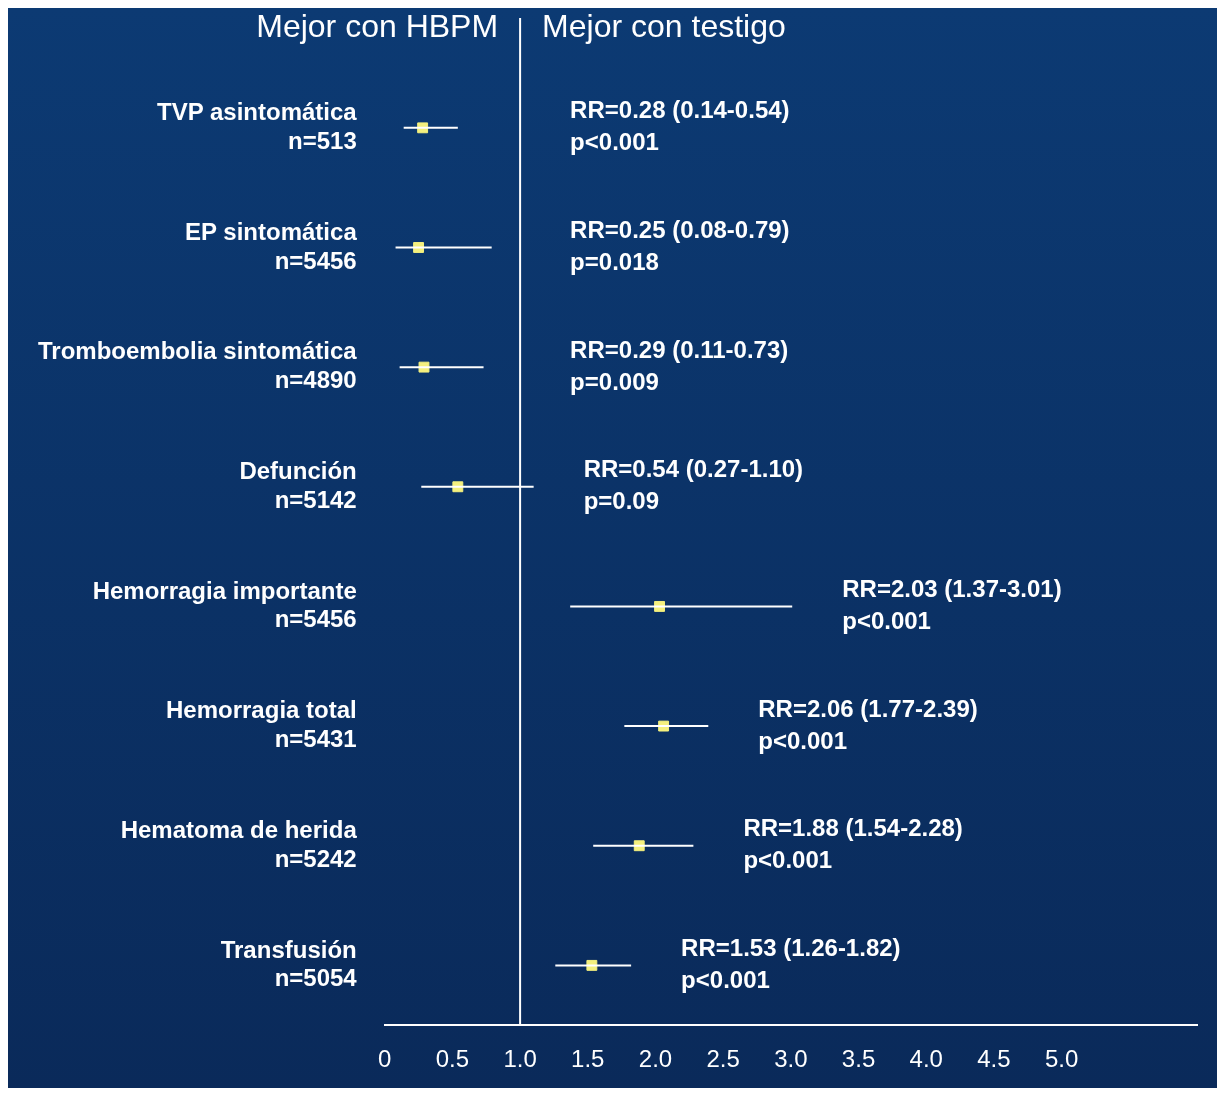 Image resolution: width=1225 pixels, height=1097 pixels. Describe the element at coordinates (655, 1059) in the screenshot. I see `x-tick-label: 2.0` at that location.